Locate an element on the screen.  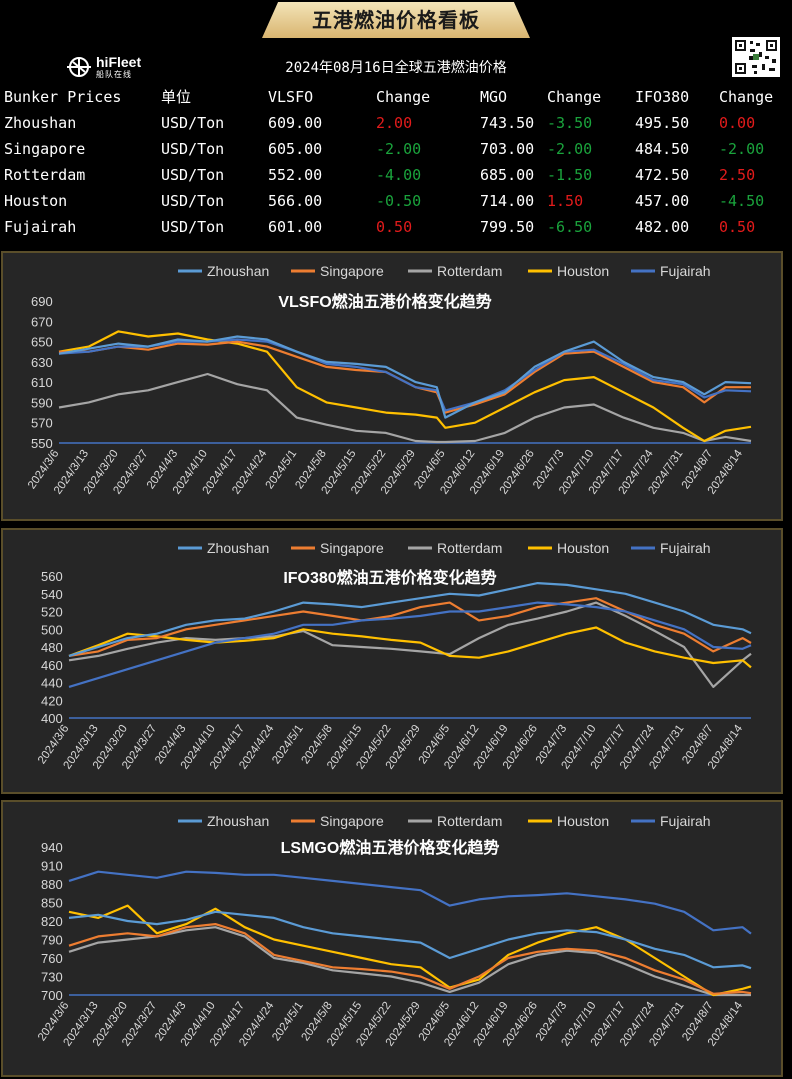
y-tick-label: 820 is located at coordinates (52, 921).